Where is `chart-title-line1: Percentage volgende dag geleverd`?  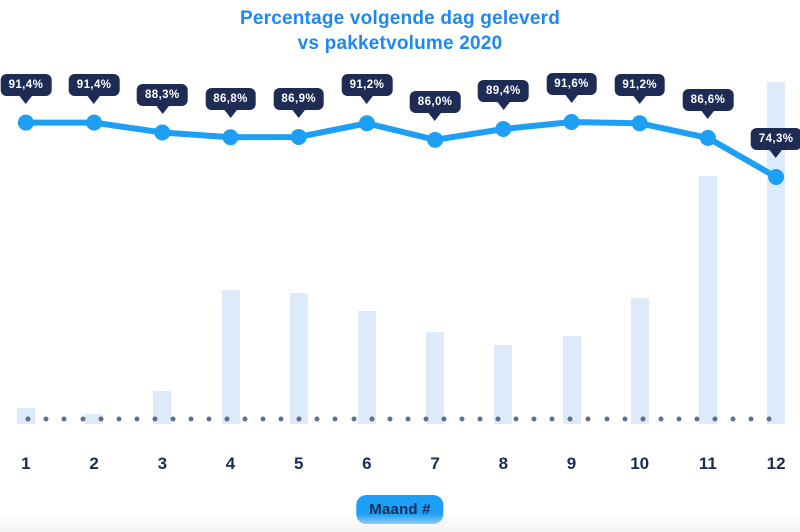
chart-title-line1: Percentage volgende dag geleverd is located at coordinates (399, 18).